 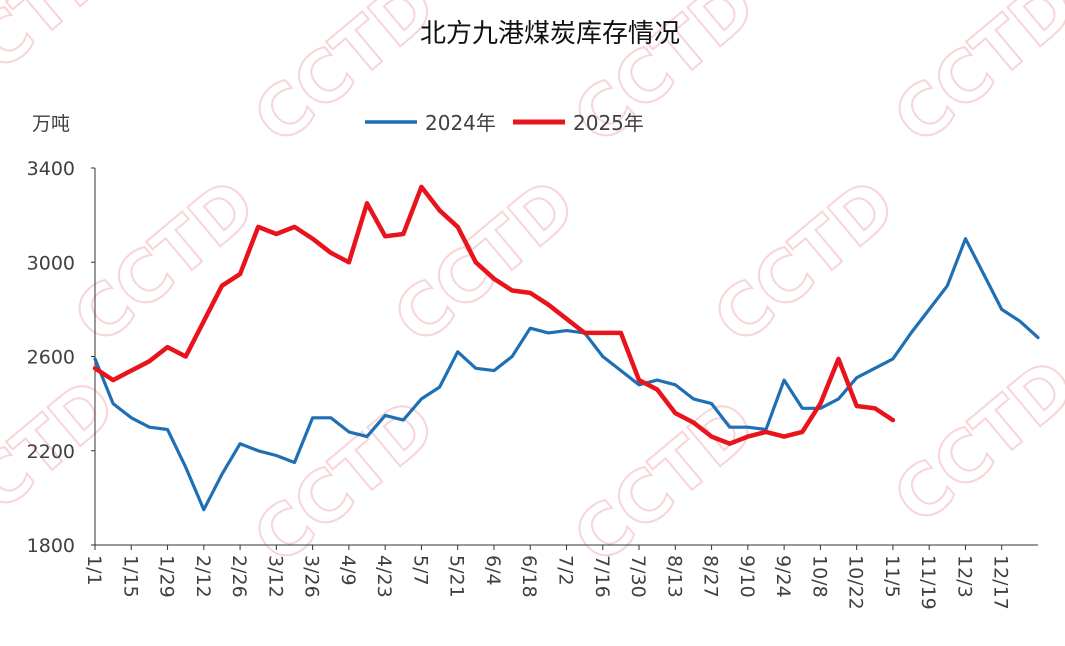 What do you see at coordinates (674, 576) in the screenshot?
I see `x-tick-label: 8/13` at bounding box center [674, 576].